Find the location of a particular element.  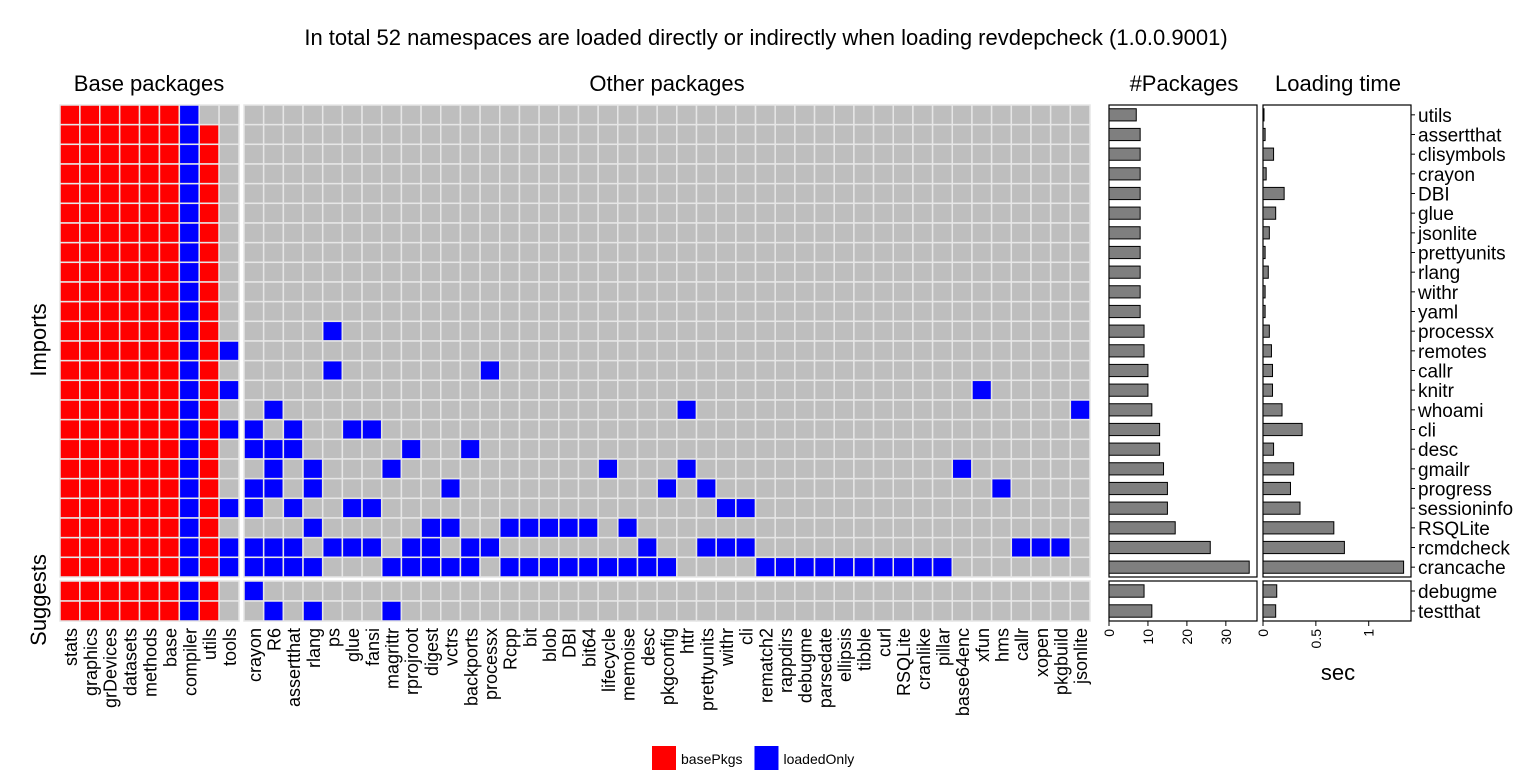

loading-panel-bar is located at coordinates (1264, 174).